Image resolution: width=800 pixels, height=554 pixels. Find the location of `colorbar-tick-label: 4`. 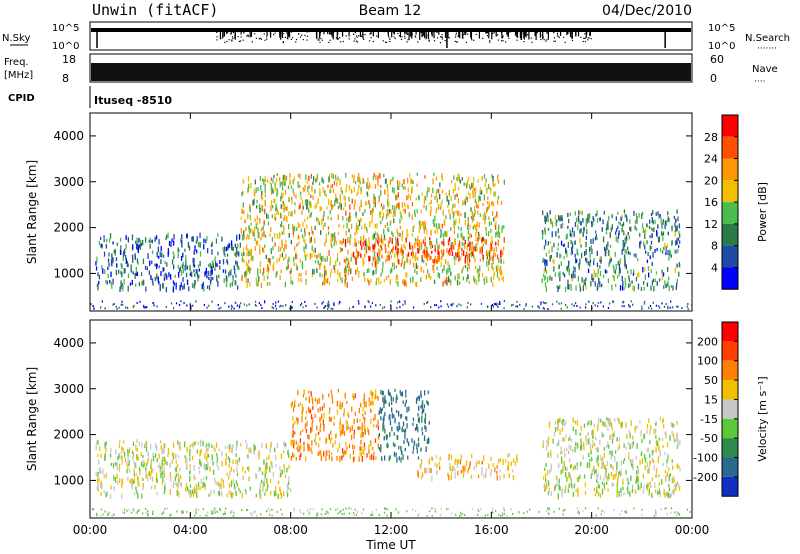

colorbar-tick-label: 4 is located at coordinates (714, 267).